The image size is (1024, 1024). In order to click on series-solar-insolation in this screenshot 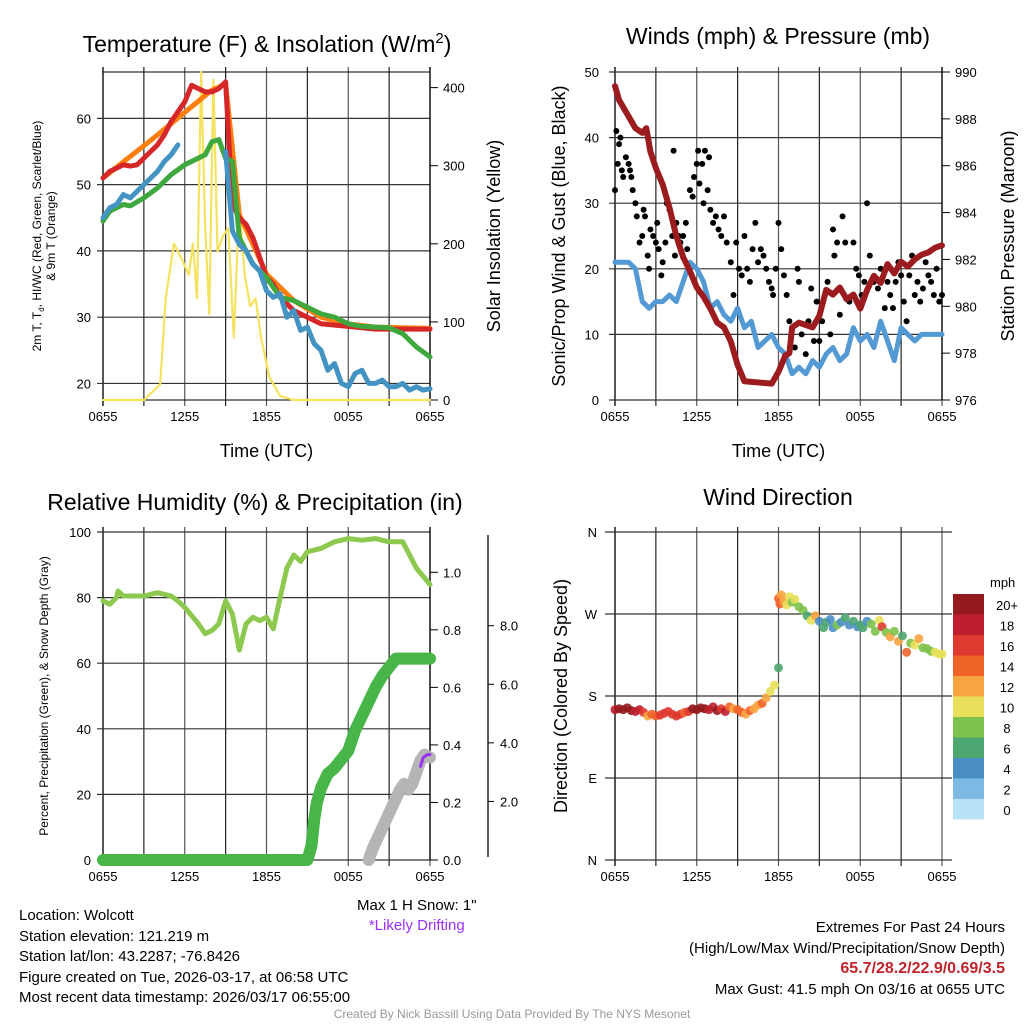, I will do `click(266, 236)`.